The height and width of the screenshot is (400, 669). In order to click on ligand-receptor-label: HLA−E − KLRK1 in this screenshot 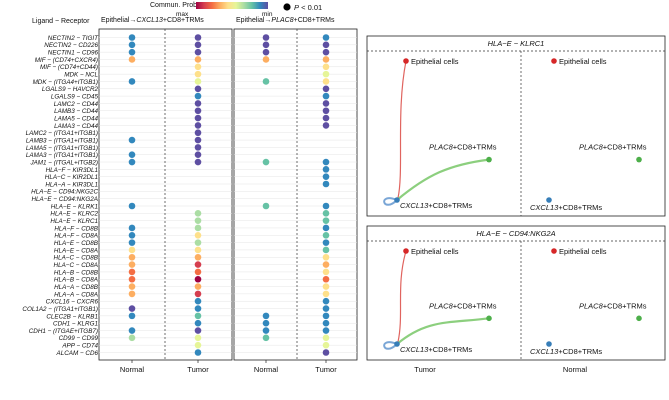, I will do `click(74, 206)`.